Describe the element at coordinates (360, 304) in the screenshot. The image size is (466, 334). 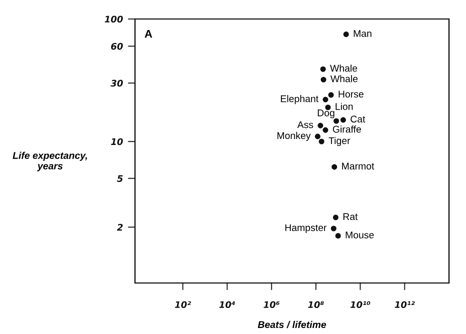
I see `x-tick-label: 10¹⁰` at that location.